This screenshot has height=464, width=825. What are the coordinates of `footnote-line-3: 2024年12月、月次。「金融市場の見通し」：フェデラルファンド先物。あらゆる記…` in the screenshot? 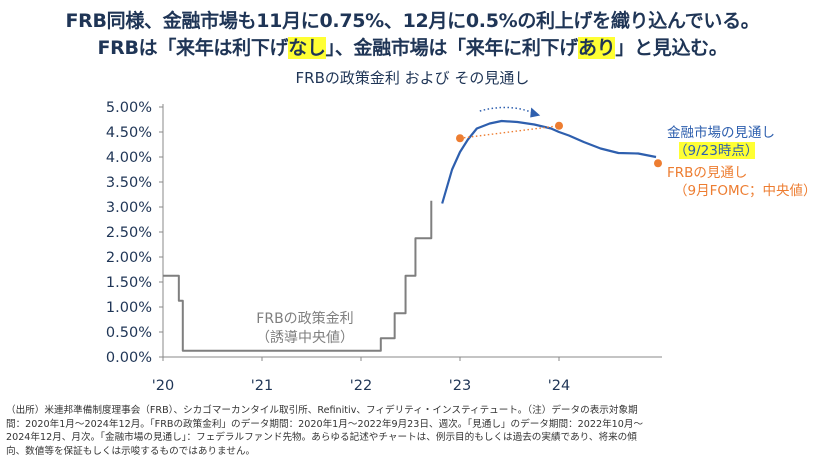 It's located at (321, 437).